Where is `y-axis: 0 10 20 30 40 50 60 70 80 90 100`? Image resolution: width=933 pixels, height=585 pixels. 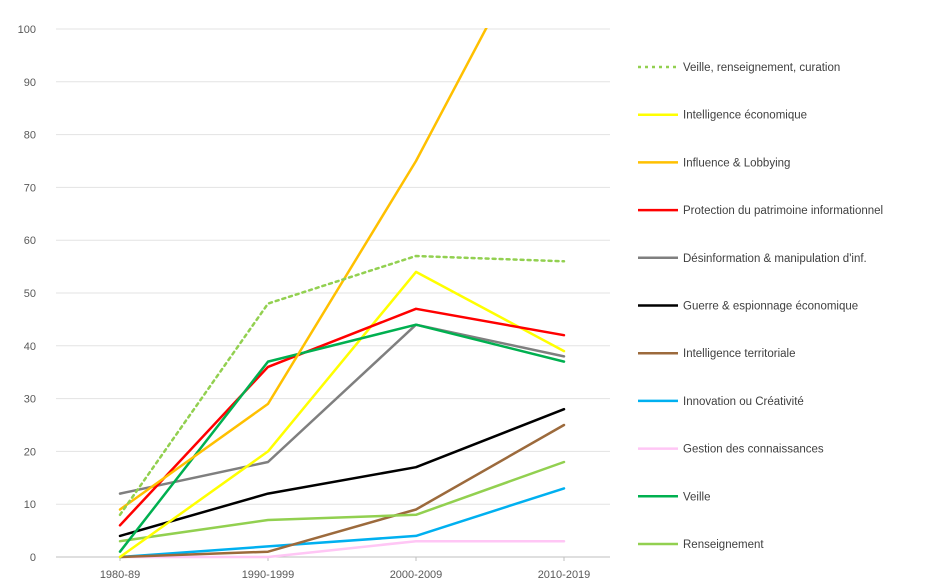 y-axis: 0 10 20 30 40 50 60 70 80 90 100 is located at coordinates (27, 294).